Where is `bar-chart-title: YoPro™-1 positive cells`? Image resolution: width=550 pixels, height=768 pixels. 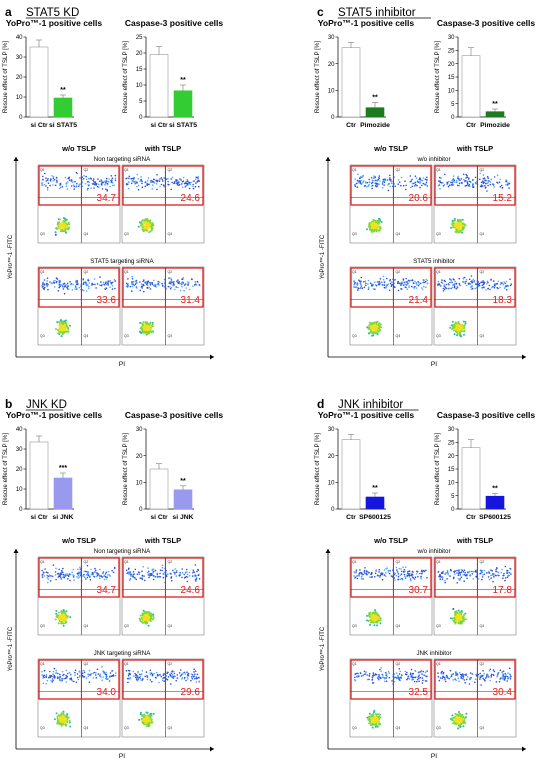
bar-chart-title: YoPro™-1 positive cells is located at coordinates (366, 23).